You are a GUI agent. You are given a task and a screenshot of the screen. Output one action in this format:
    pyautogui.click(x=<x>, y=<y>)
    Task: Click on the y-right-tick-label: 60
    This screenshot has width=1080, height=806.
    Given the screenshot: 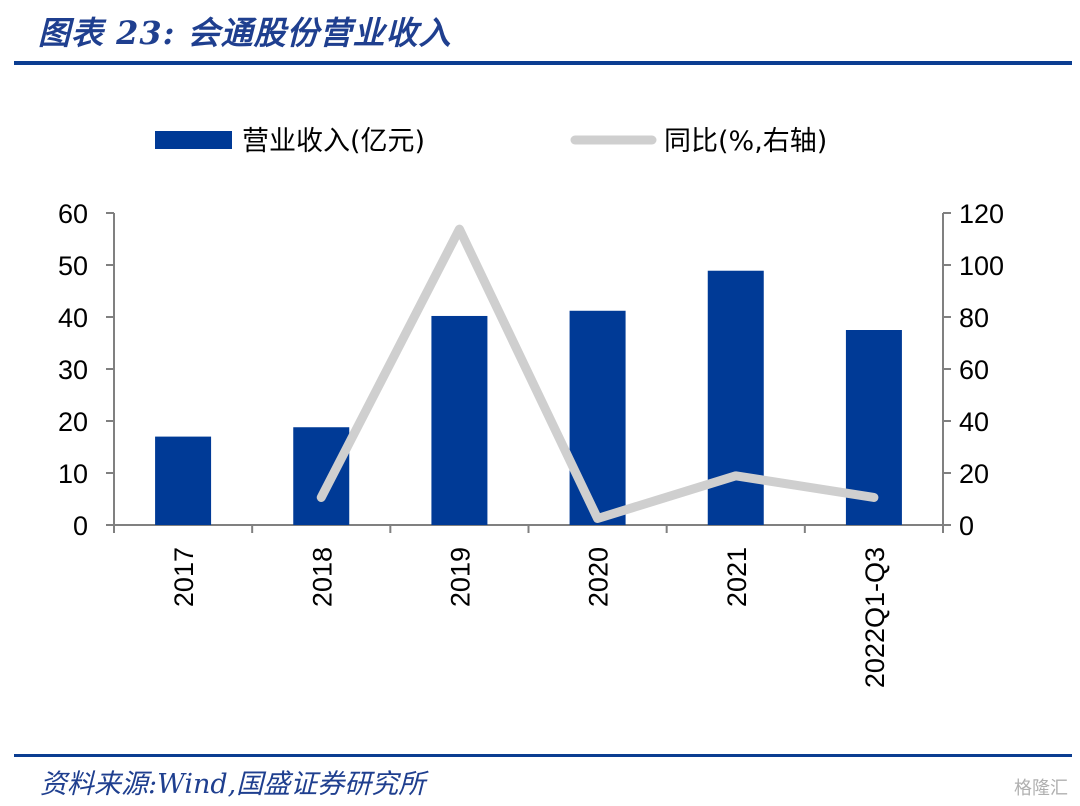 What is the action you would take?
    pyautogui.click(x=974, y=370)
    